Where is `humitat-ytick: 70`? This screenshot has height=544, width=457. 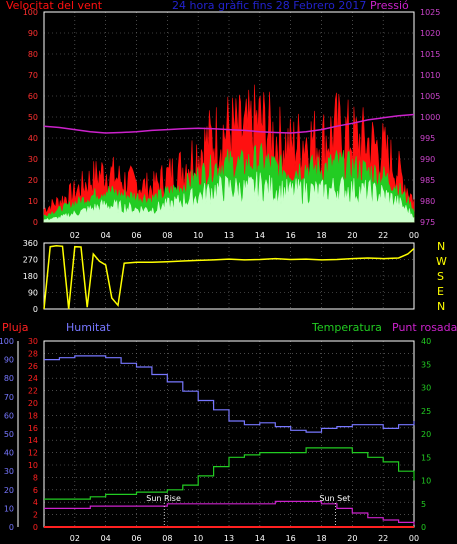 humitat-ytick: 70 is located at coordinates (9, 397).